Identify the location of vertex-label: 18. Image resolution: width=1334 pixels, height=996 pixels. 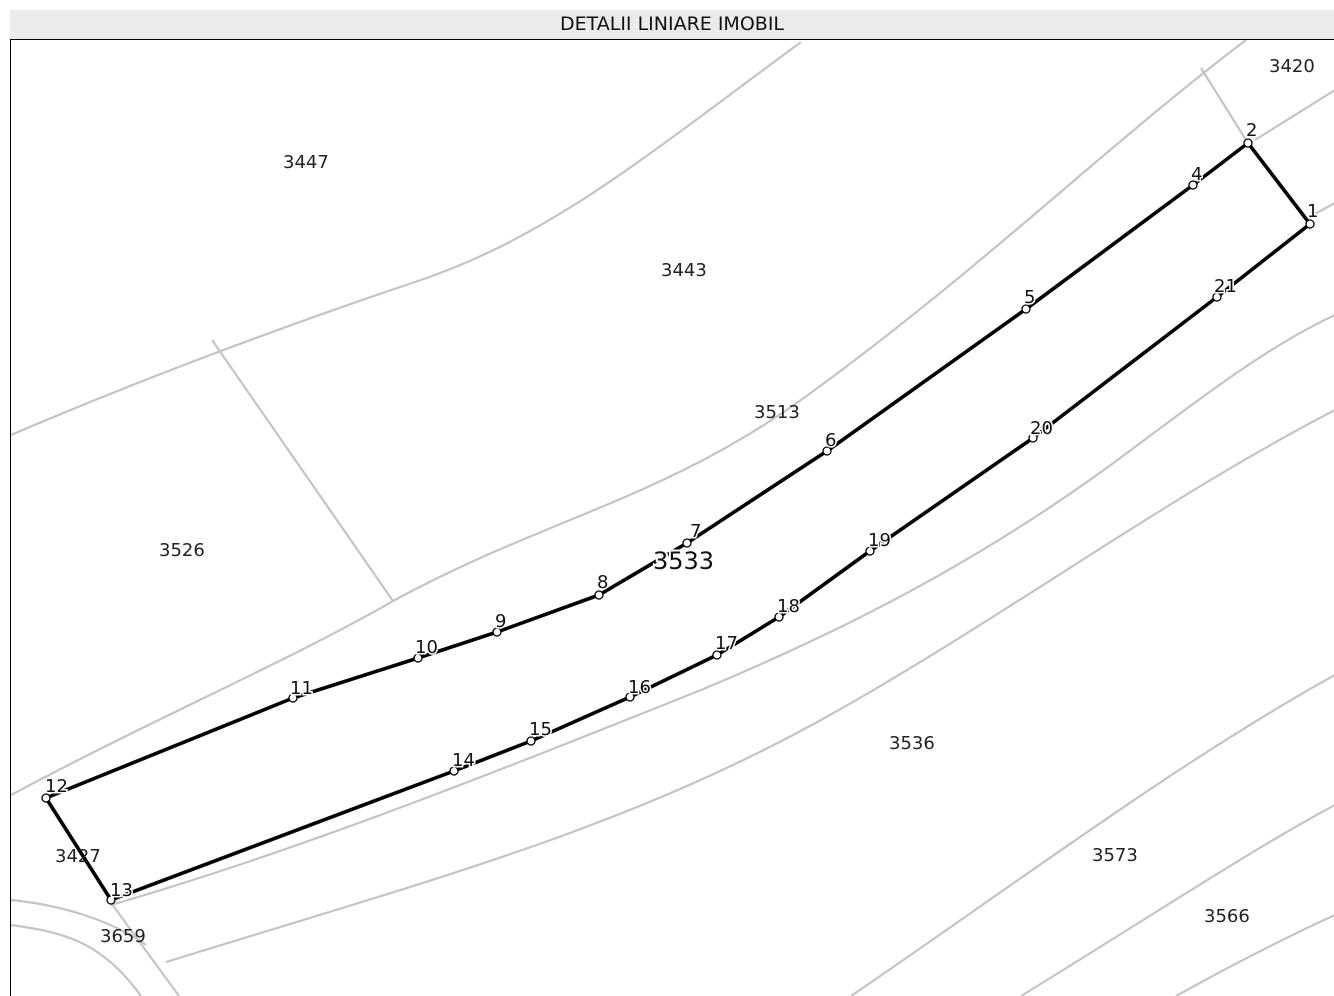
(788, 606).